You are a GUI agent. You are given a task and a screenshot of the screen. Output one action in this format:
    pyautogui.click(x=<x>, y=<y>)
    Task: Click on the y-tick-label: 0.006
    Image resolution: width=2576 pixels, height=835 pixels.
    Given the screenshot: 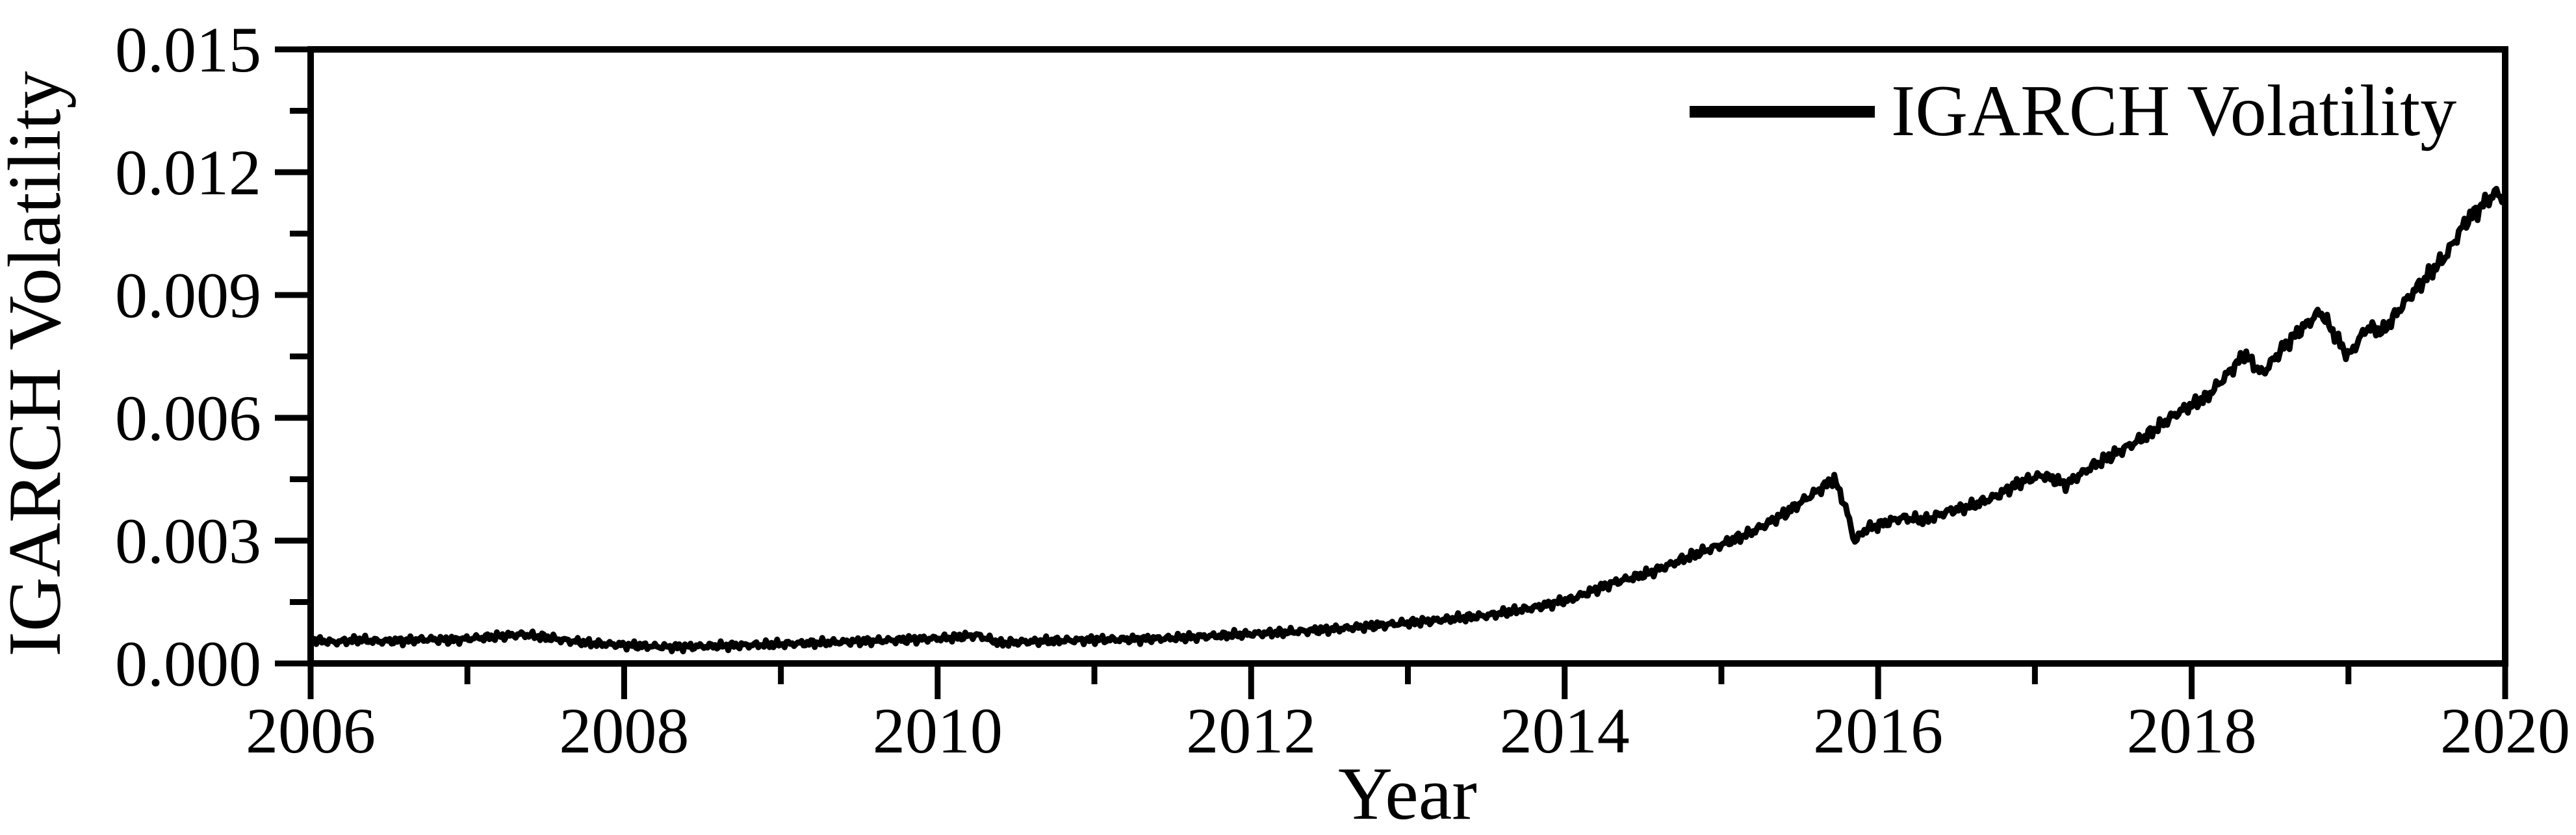 What is the action you would take?
    pyautogui.click(x=188, y=418)
    